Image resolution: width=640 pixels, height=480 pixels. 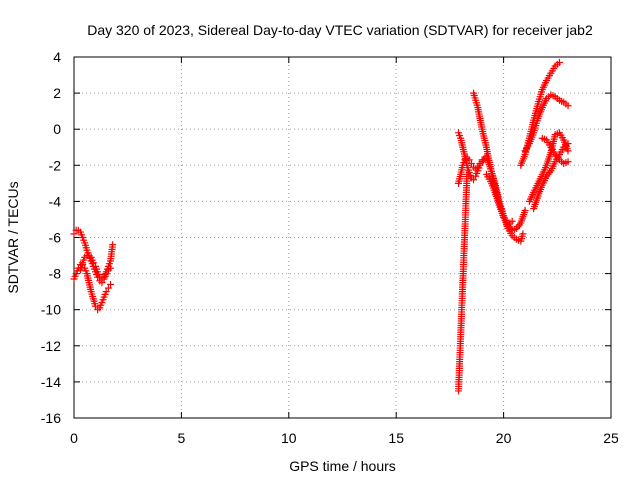 I want to click on y-tick-label: -4, so click(x=55, y=201).